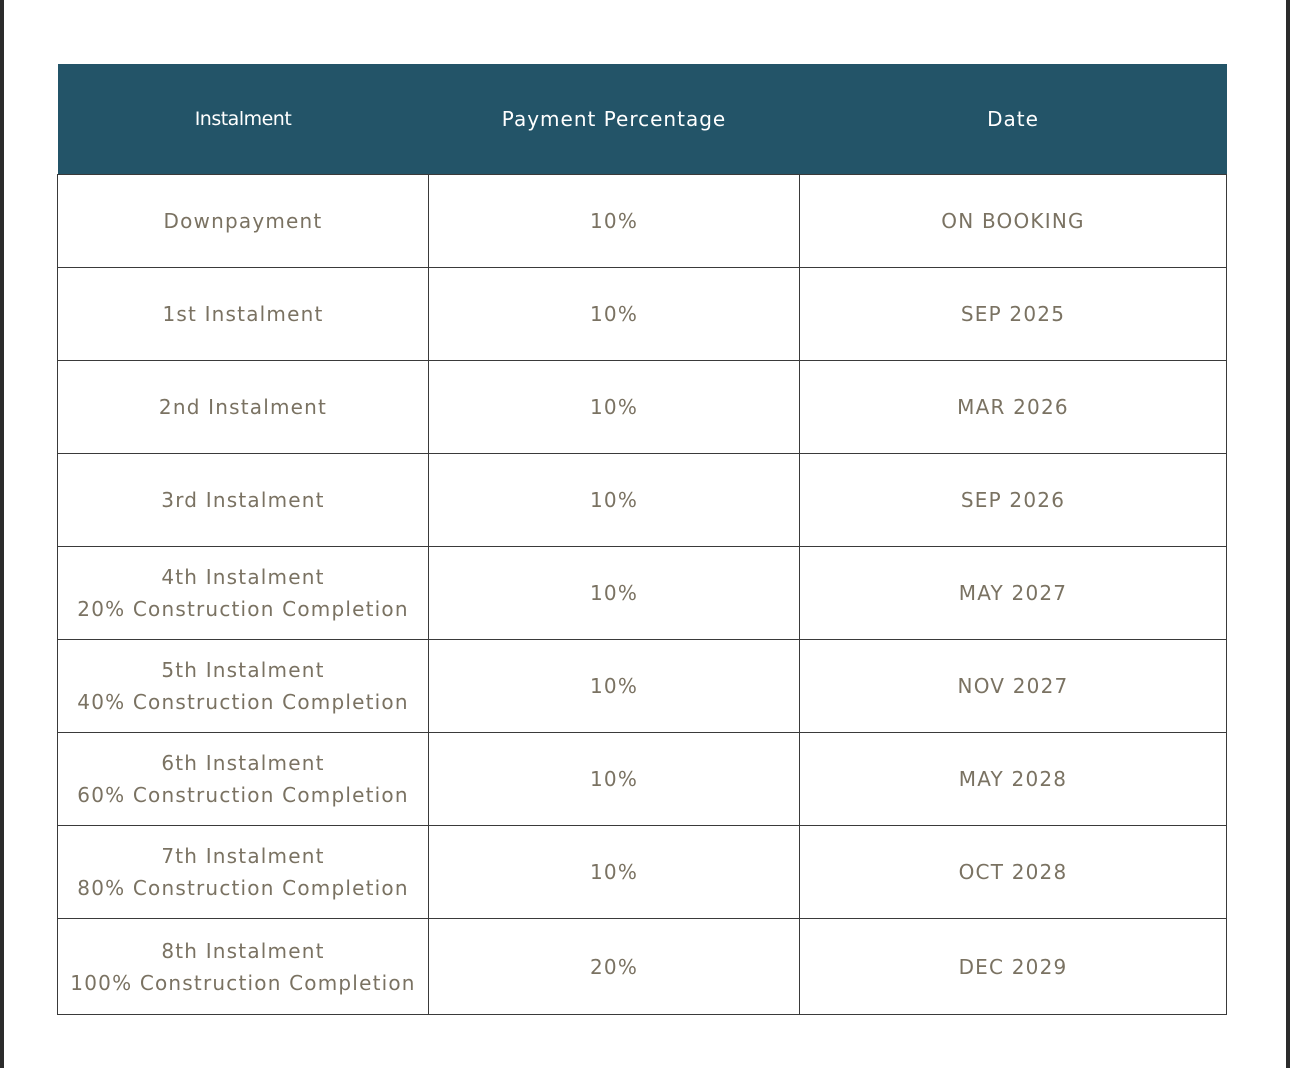 Image resolution: width=1290 pixels, height=1068 pixels. I want to click on instalment-name: 3rd Instalment, so click(243, 500).